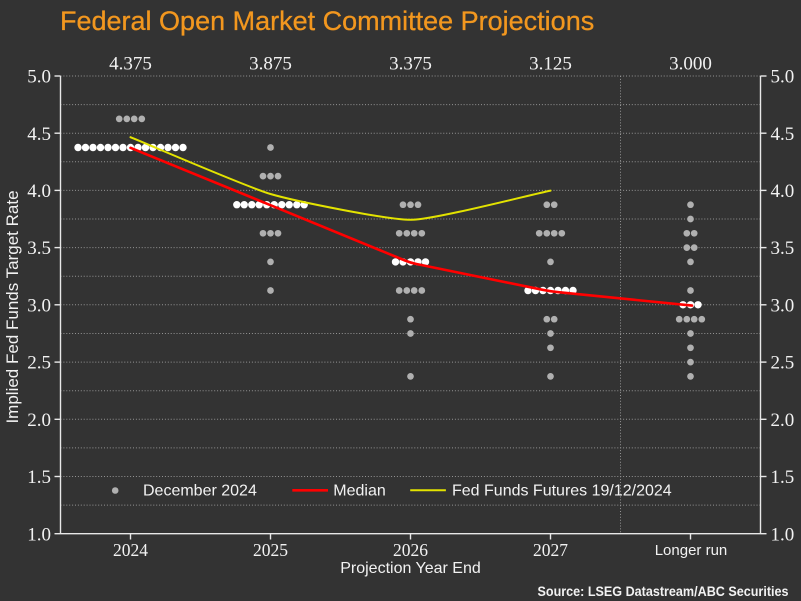 This screenshot has height=601, width=801. I want to click on svg-text: 3.375, so click(410, 64).